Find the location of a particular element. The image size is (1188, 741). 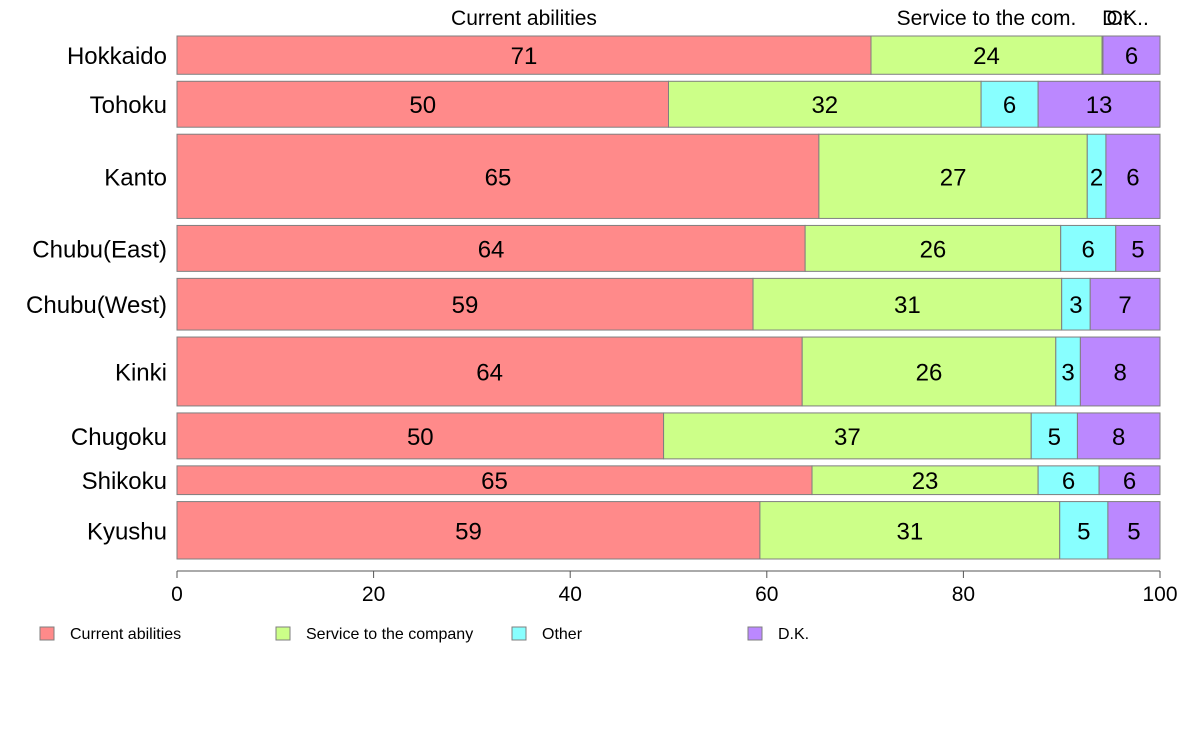

top-label-d-k: D.K.. is located at coordinates (1125, 18).